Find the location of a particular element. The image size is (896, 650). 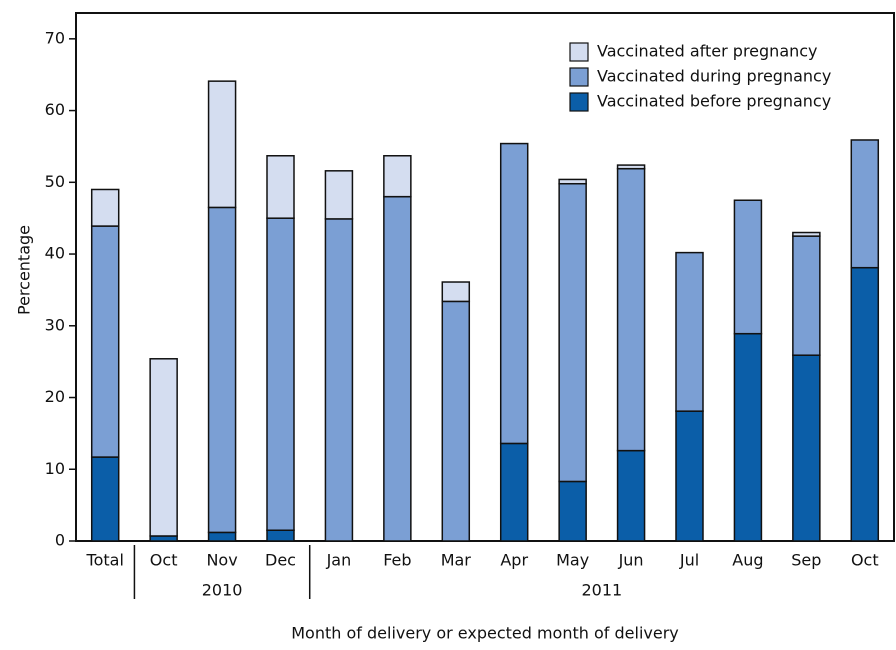

legend-label: Vaccinated during pregnancy is located at coordinates (714, 76).